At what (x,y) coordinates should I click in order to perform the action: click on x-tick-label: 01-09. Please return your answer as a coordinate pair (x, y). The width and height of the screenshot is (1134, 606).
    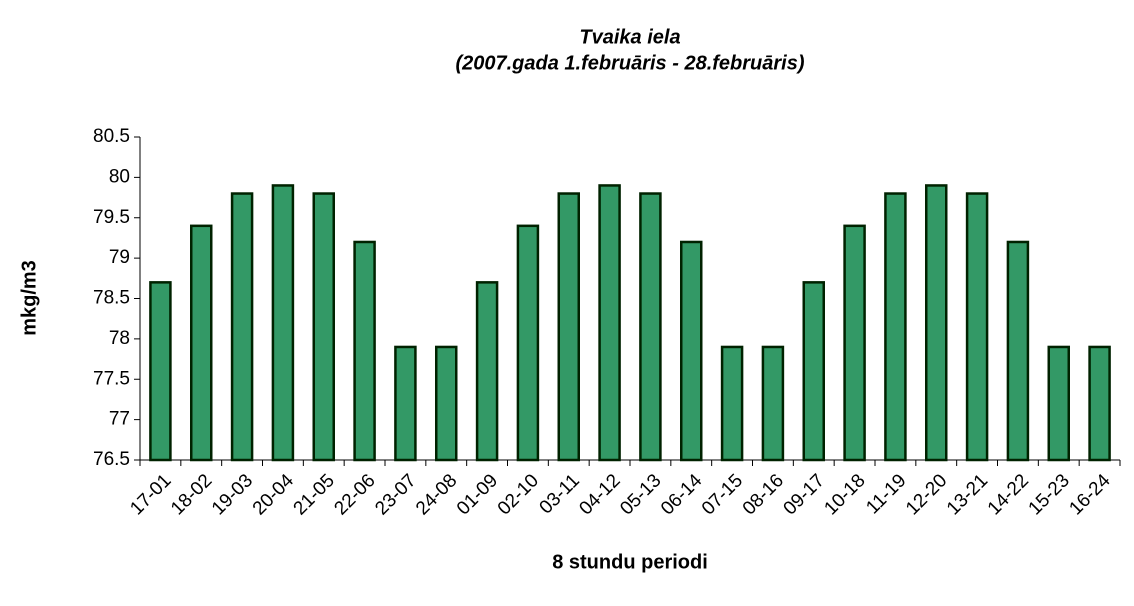
    Looking at the image, I should click on (477, 494).